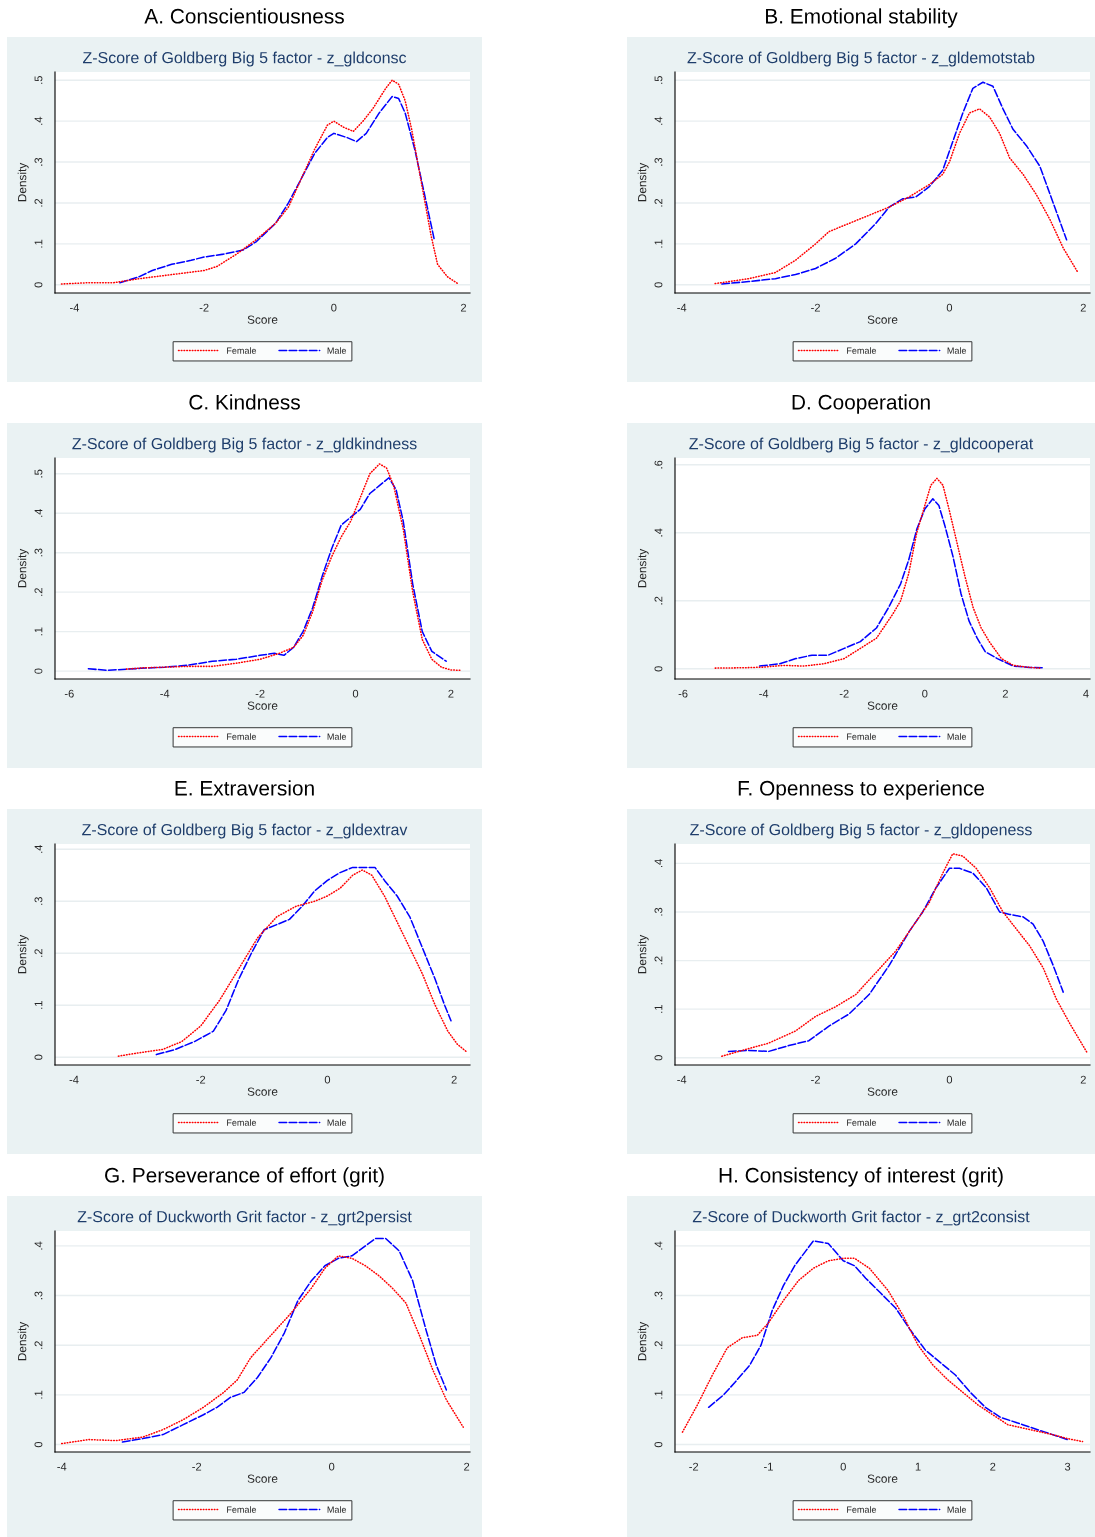 This screenshot has width=1095, height=1537. Describe the element at coordinates (245, 831) in the screenshot. I see `chart-subtitle: Z-Score of Goldberg Big 5 factor - z_gldextrav` at that location.